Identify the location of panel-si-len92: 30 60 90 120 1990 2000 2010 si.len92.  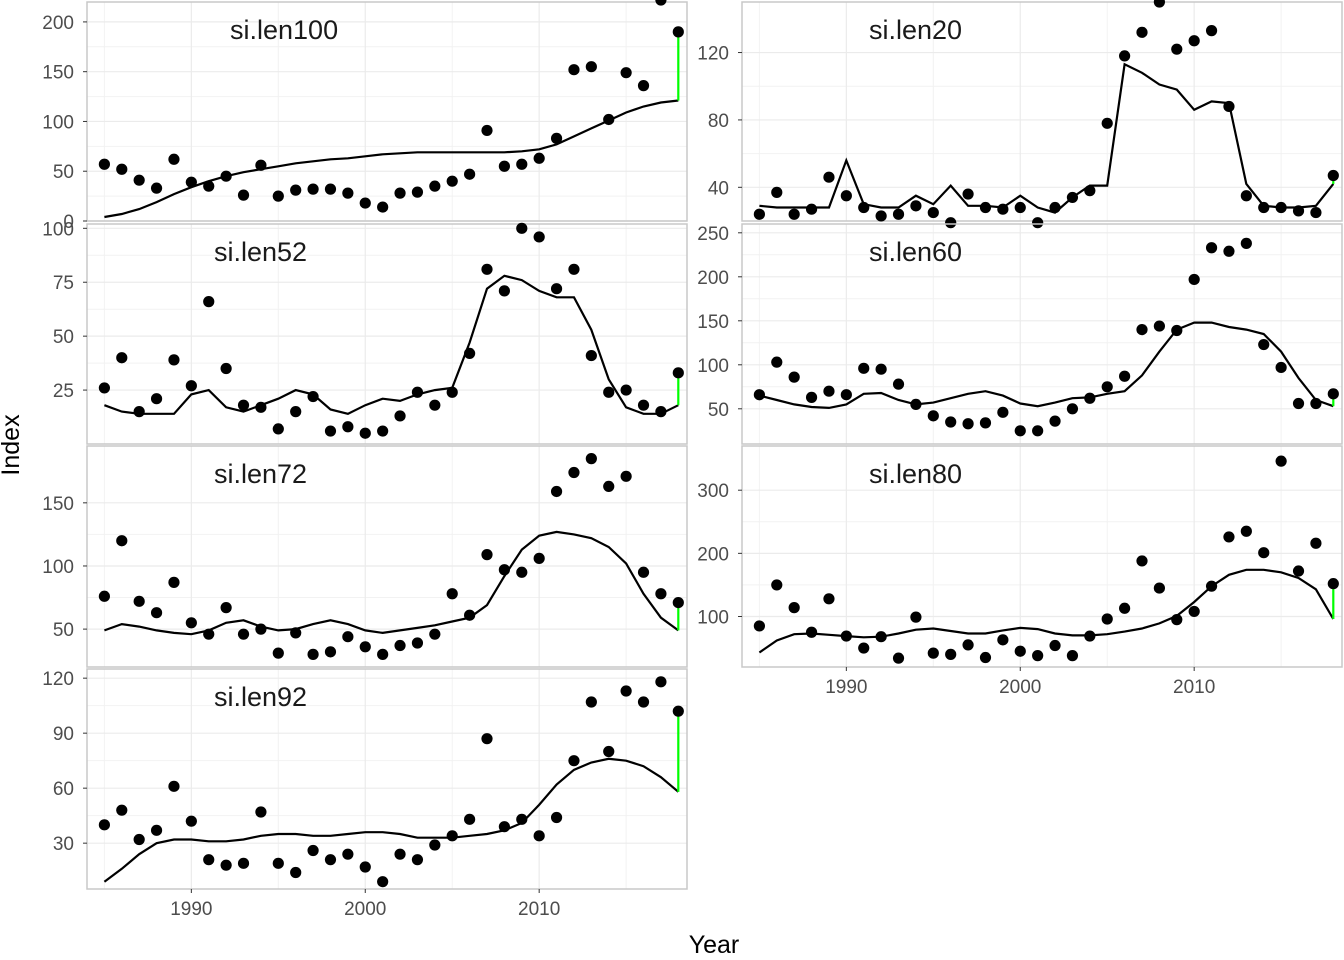
(365, 794).